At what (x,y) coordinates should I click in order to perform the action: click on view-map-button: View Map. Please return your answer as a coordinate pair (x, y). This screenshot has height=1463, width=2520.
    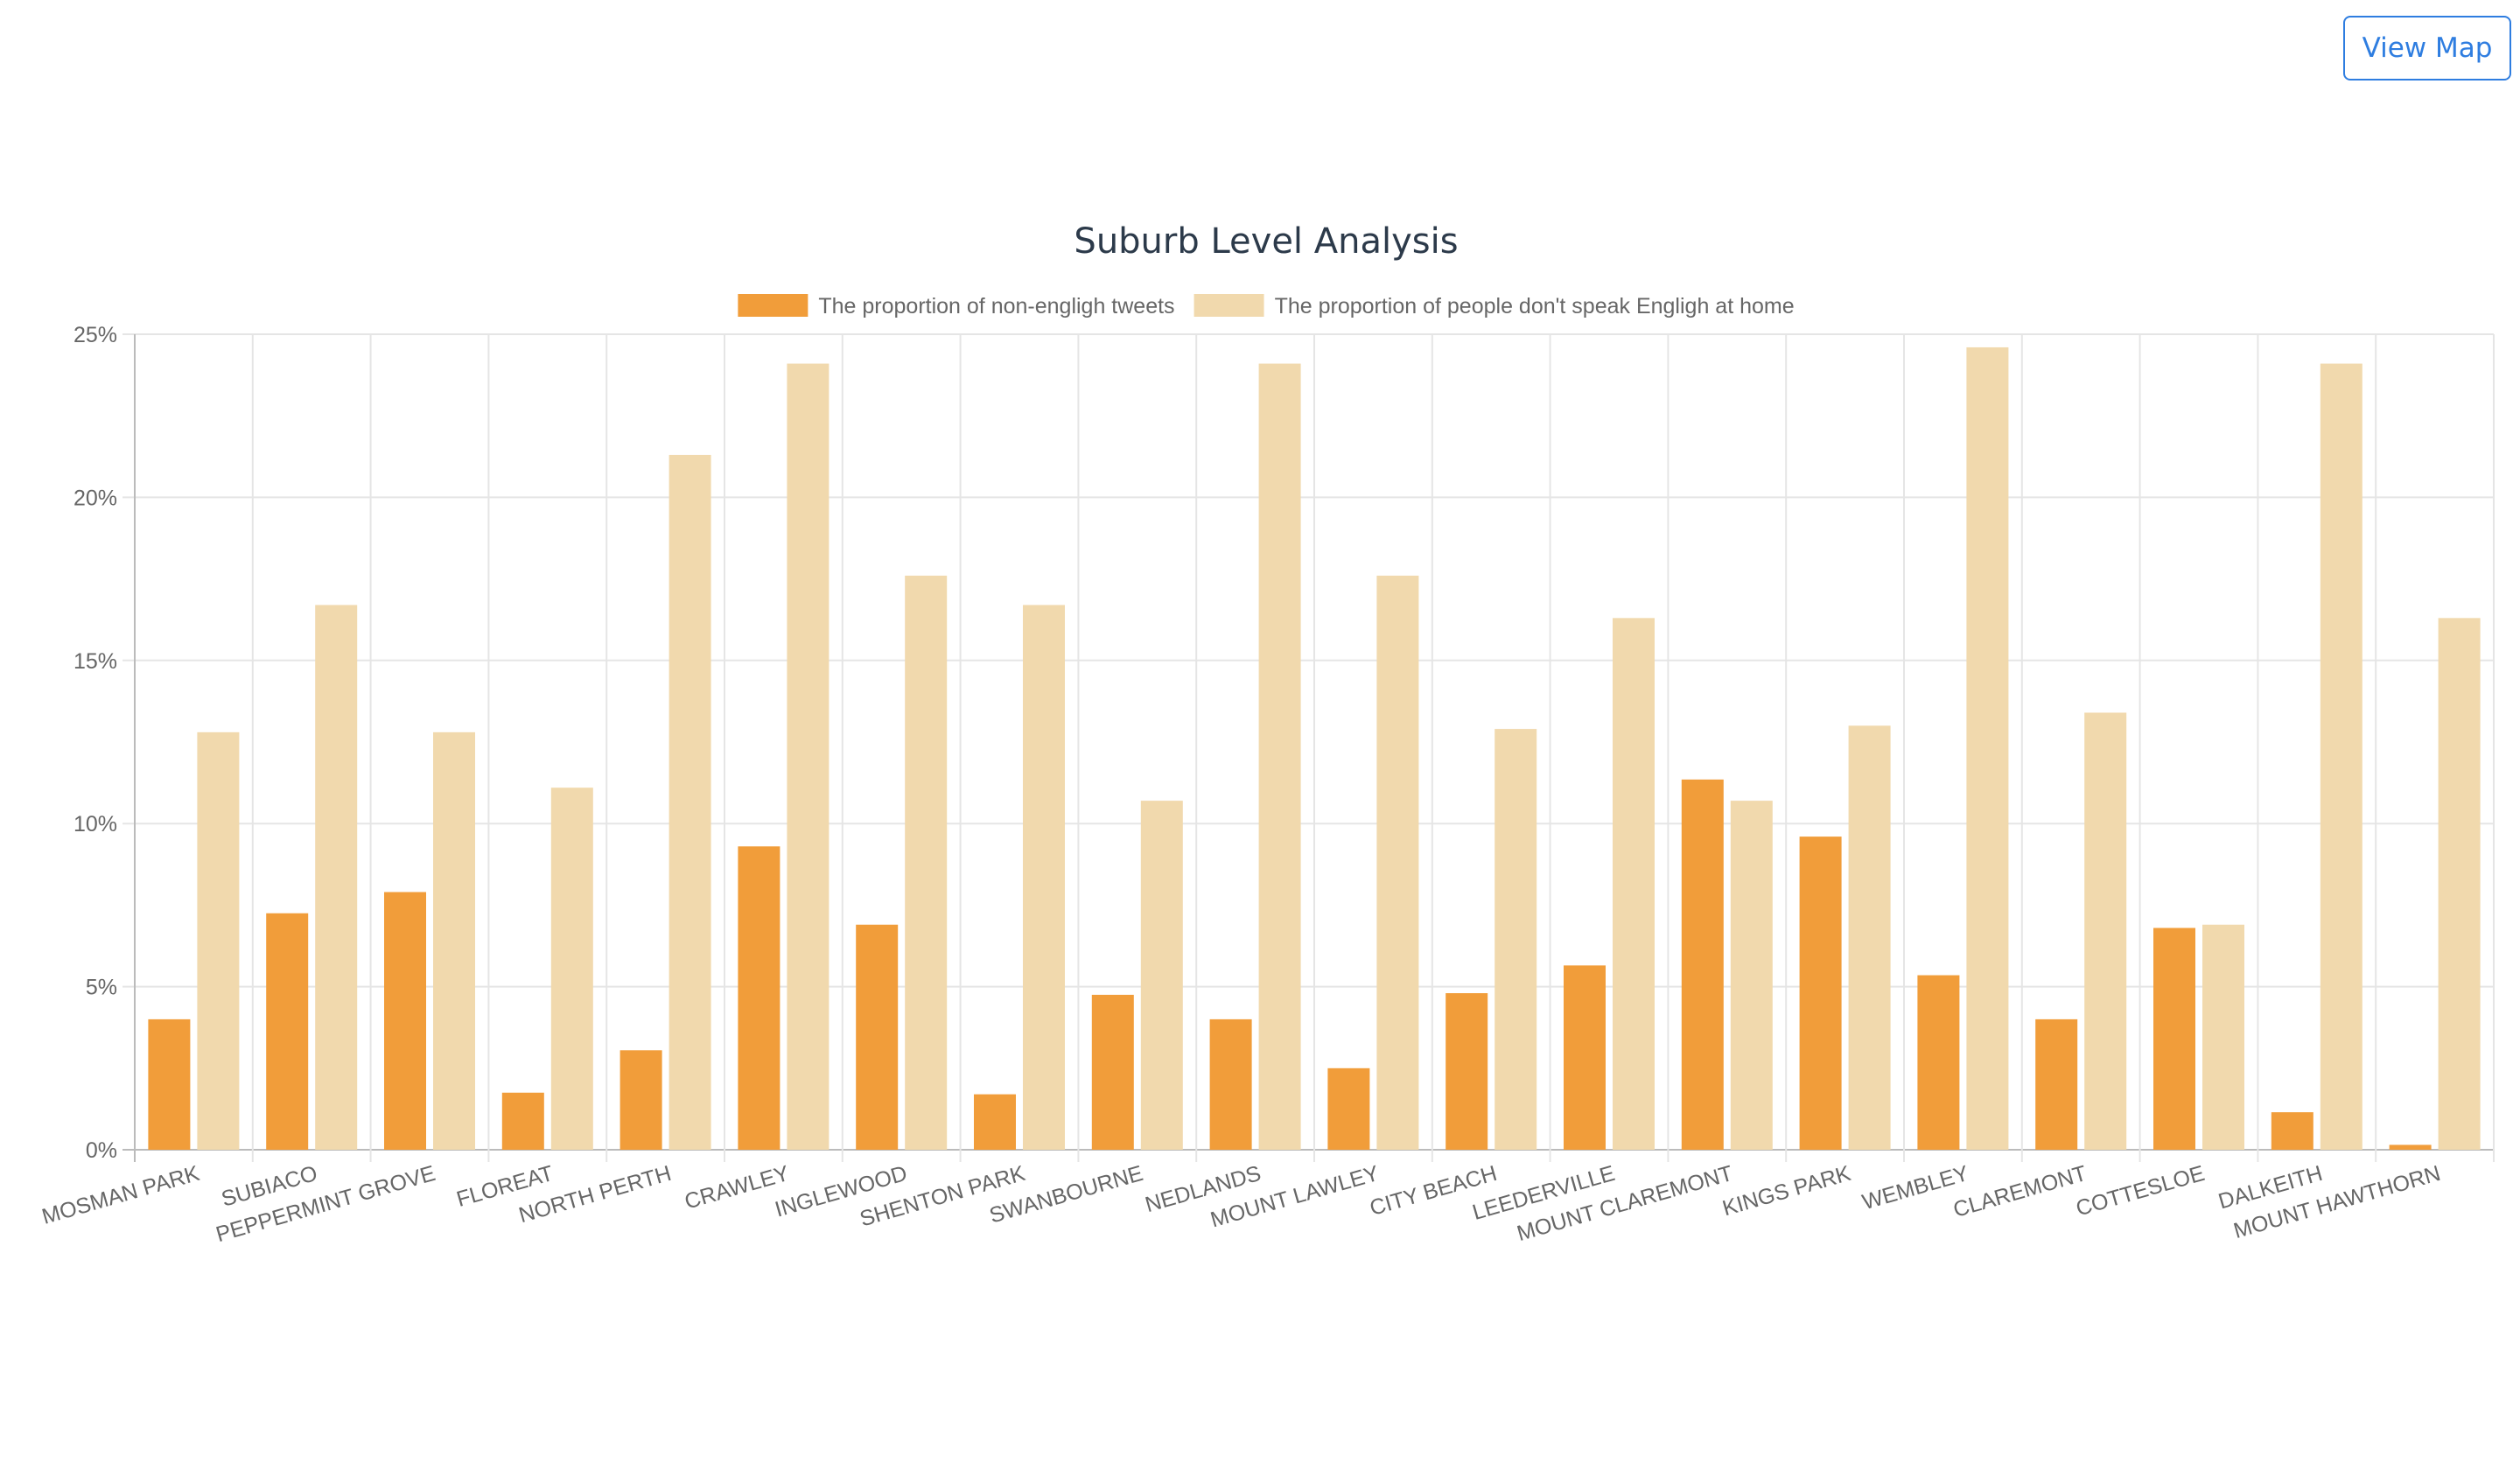
    Looking at the image, I should click on (2427, 48).